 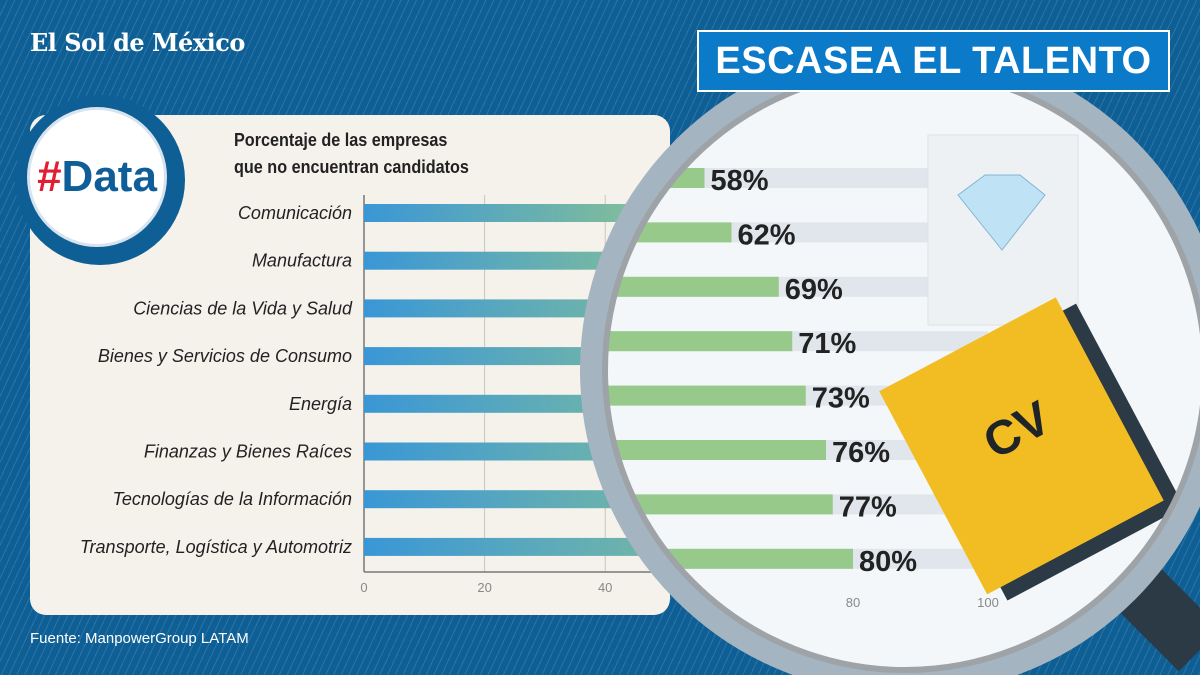 What do you see at coordinates (868, 507) in the screenshot?
I see `value-label: 77%` at bounding box center [868, 507].